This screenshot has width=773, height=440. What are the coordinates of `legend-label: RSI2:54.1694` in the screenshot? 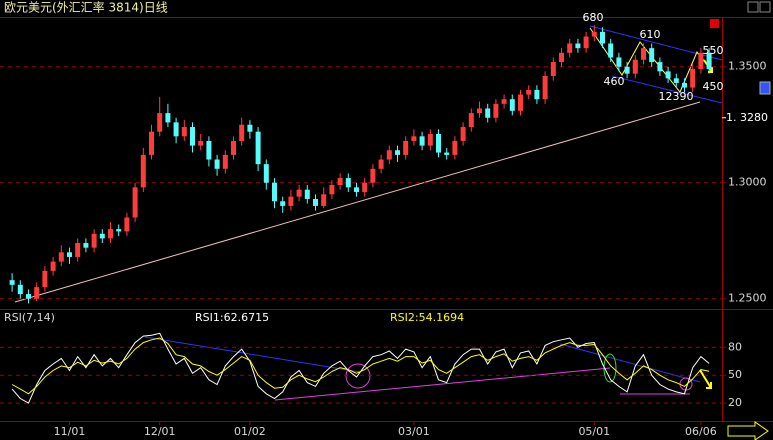 It's located at (427, 317).